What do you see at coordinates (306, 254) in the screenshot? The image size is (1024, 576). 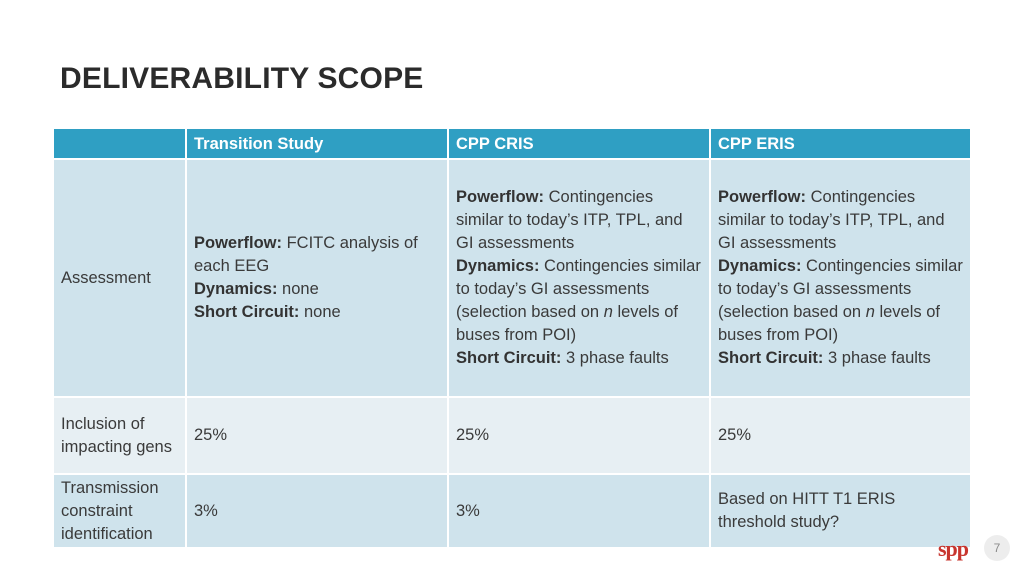 I see `powerflow-text: FCITC analysis of each EEG` at bounding box center [306, 254].